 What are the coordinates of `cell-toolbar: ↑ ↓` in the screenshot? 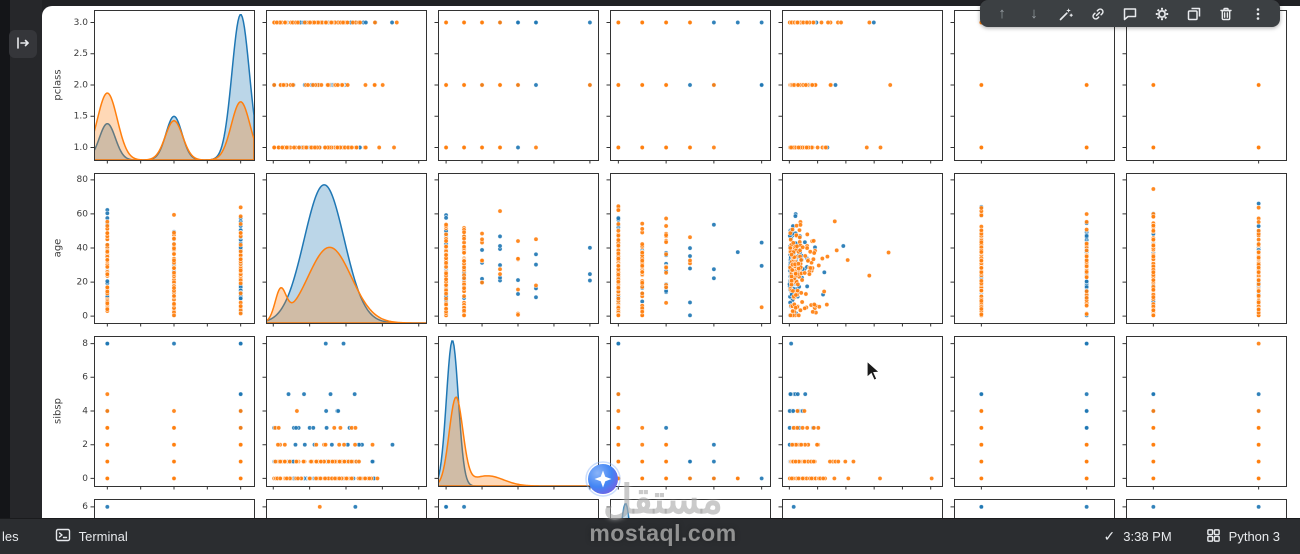 It's located at (1130, 13).